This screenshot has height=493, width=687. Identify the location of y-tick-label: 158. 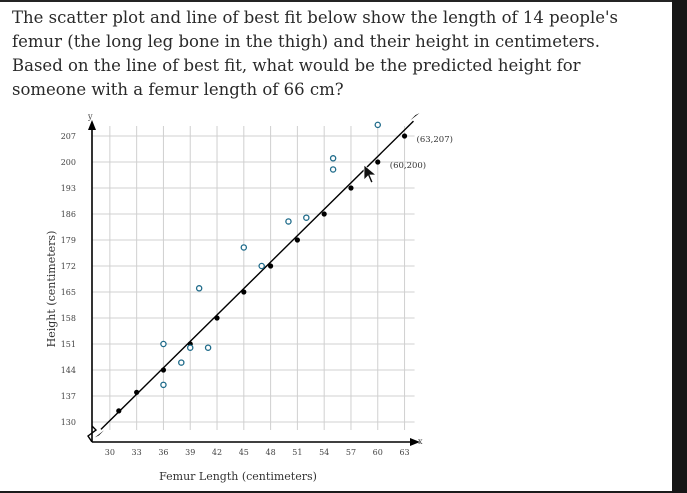
(68, 318).